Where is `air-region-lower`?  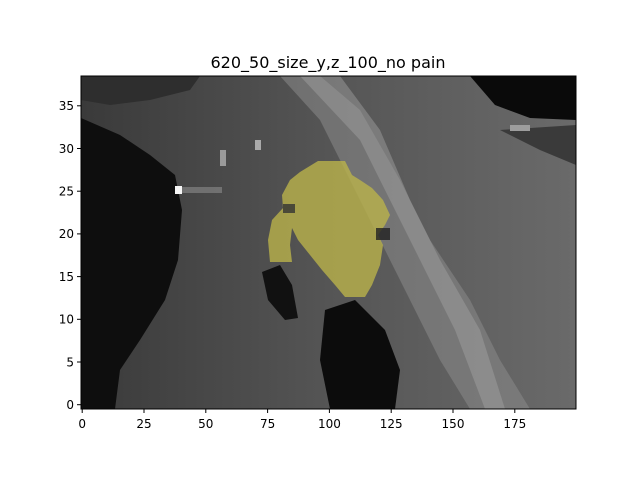 air-region-lower is located at coordinates (360, 354).